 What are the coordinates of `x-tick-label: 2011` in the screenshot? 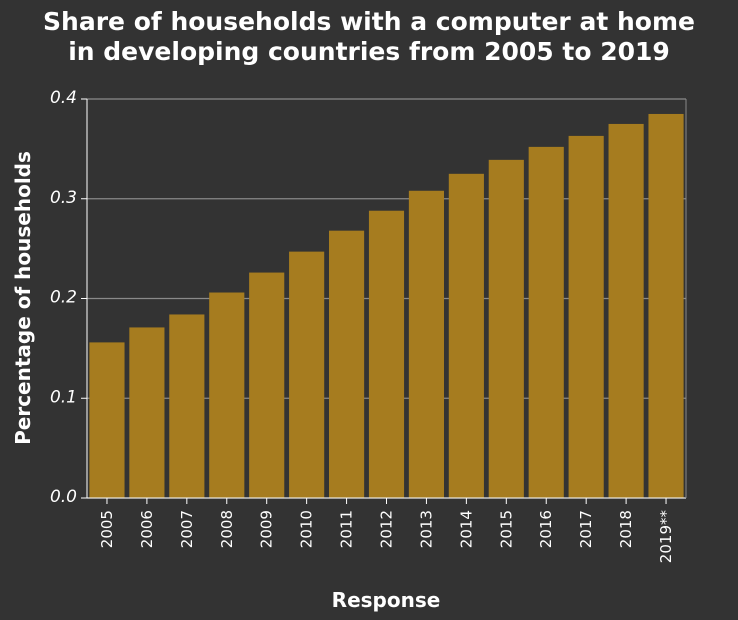 It's located at (347, 529).